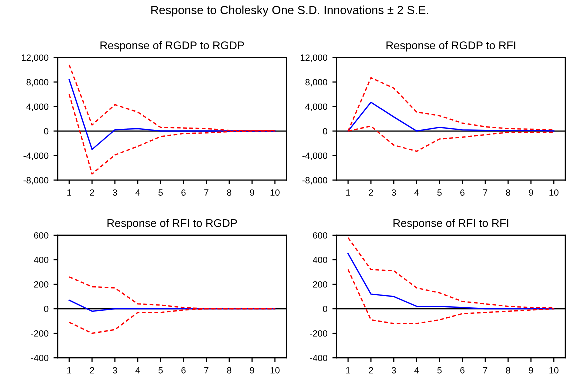 This screenshot has height=385, width=580. What do you see at coordinates (173, 224) in the screenshot?
I see `chart-title: Response of RFI to RGDP` at bounding box center [173, 224].